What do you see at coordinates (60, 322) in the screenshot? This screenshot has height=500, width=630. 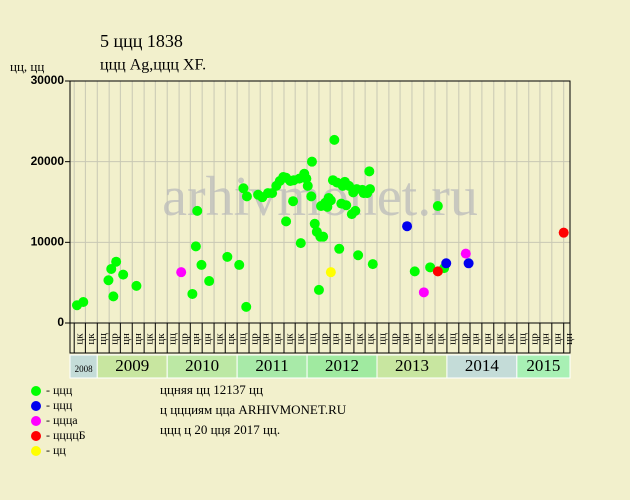 I see `y-tick-label: 0` at bounding box center [60, 322].